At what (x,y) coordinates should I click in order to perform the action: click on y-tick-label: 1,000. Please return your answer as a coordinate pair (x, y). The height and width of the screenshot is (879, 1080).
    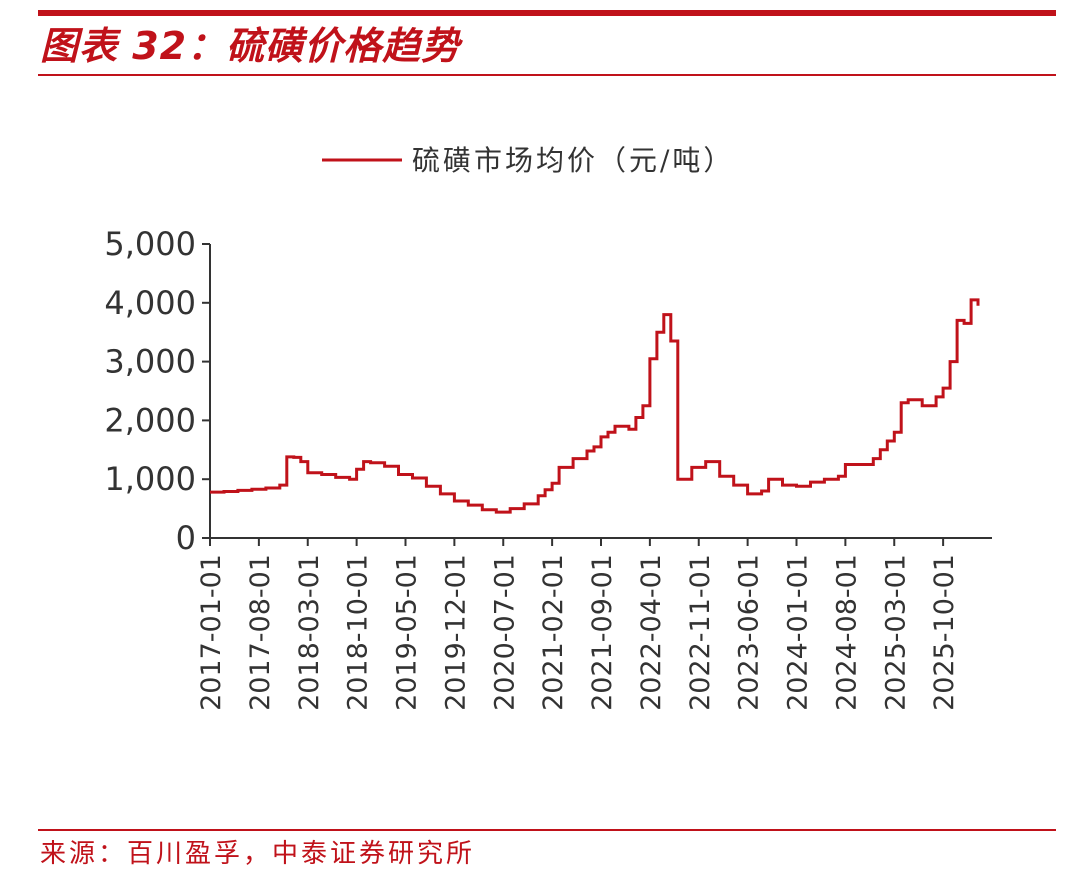
    Looking at the image, I should click on (150, 479).